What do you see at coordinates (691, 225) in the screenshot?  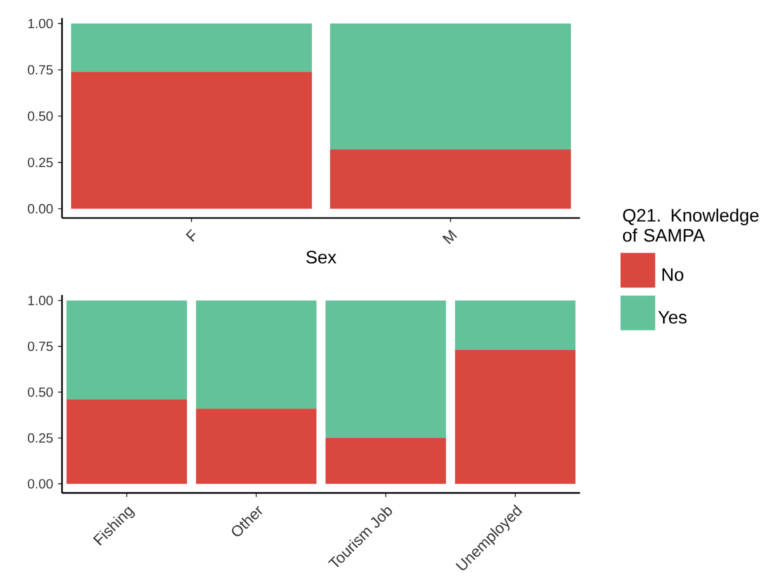 I see `legend-title: Q21. Knowledge of SAMPA` at bounding box center [691, 225].